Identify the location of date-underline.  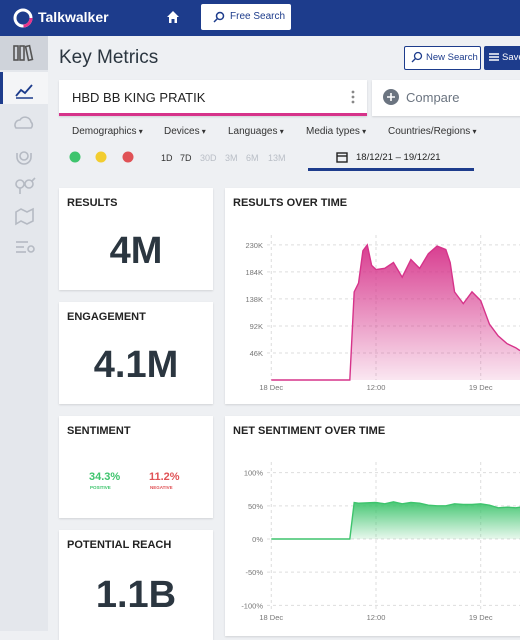
(391, 169).